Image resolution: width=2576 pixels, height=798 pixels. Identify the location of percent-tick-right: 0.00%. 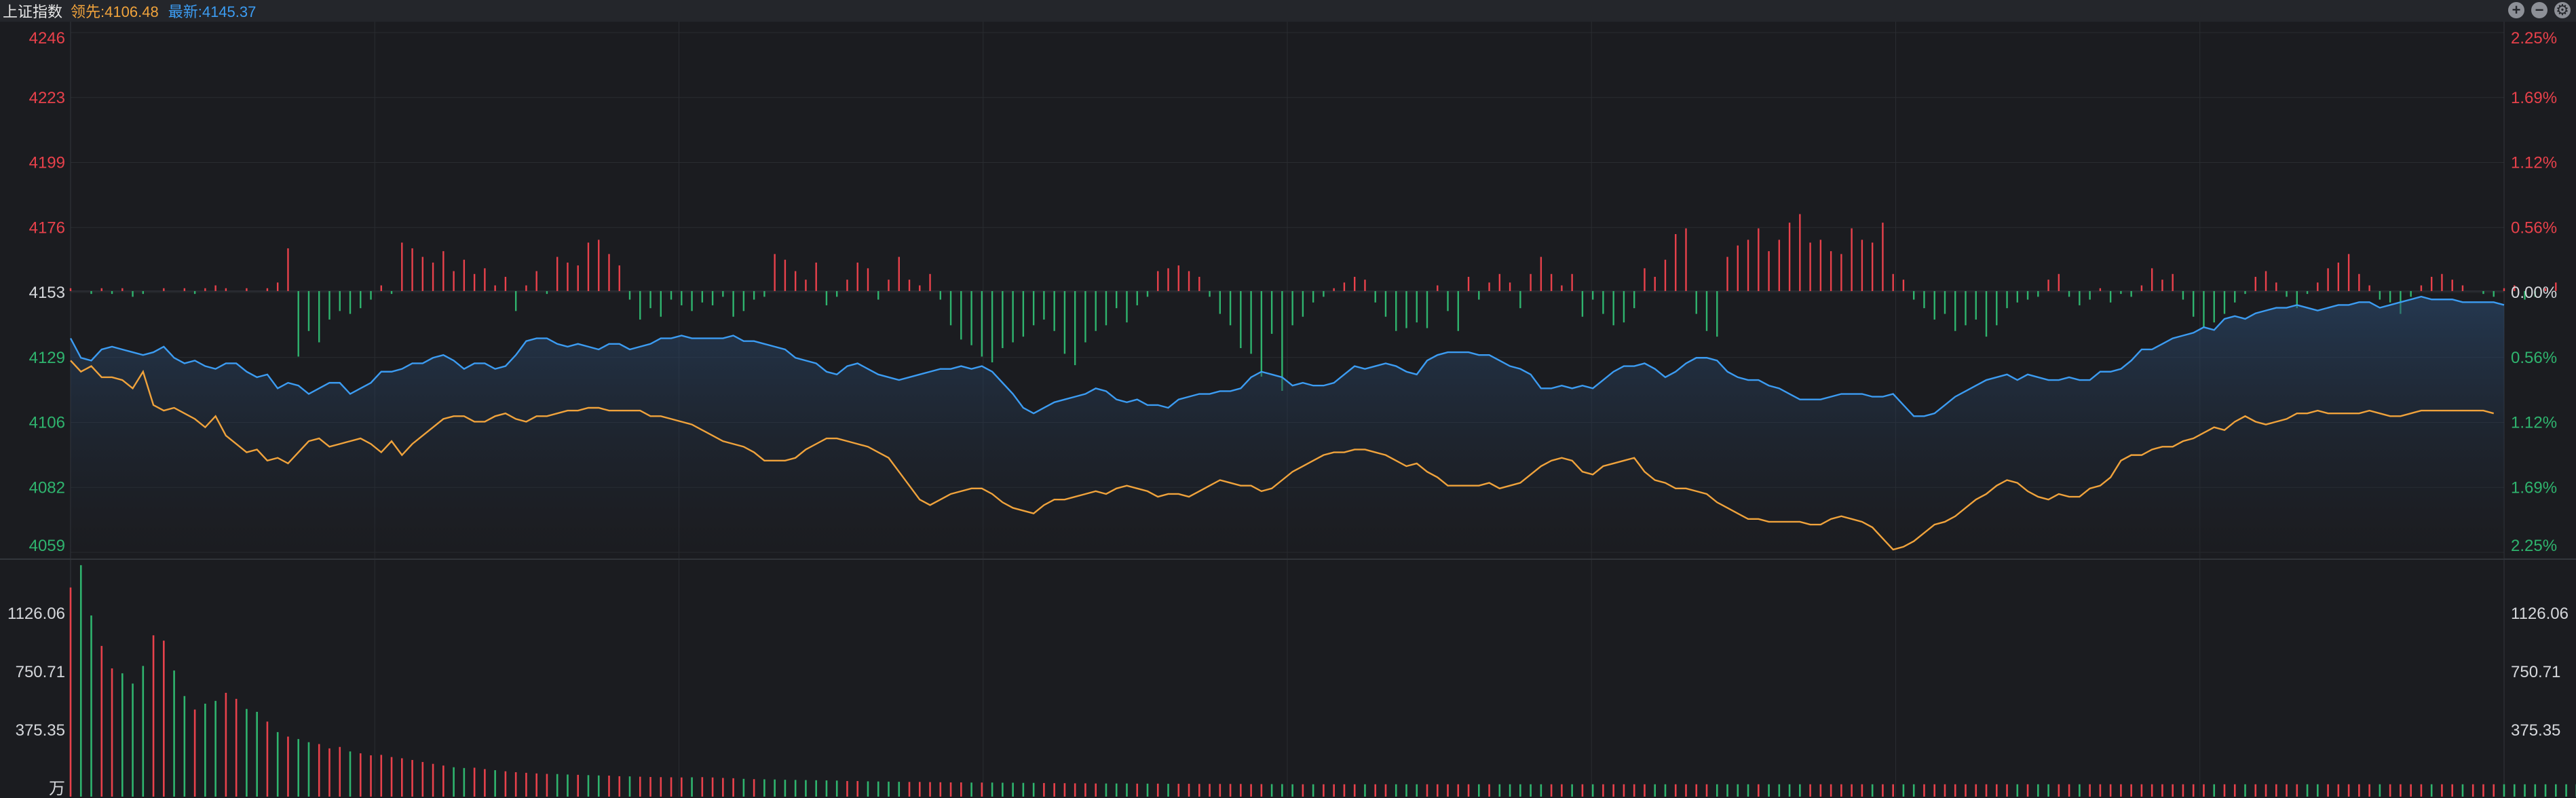
(2534, 293).